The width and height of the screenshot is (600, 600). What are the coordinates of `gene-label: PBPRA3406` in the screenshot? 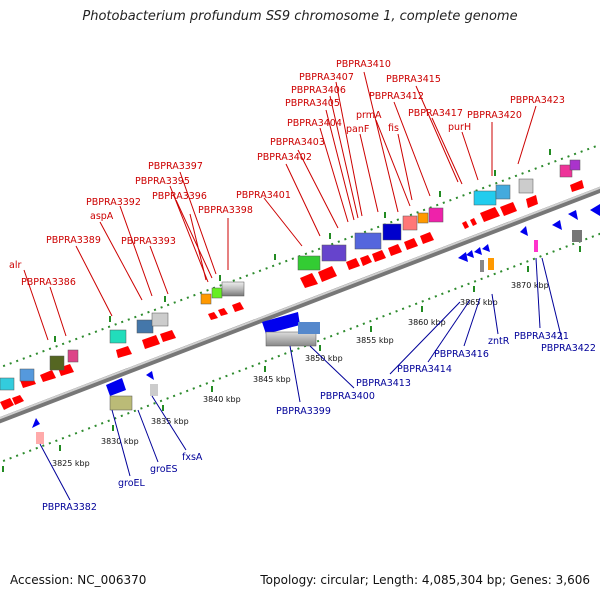 It's located at (318, 90).